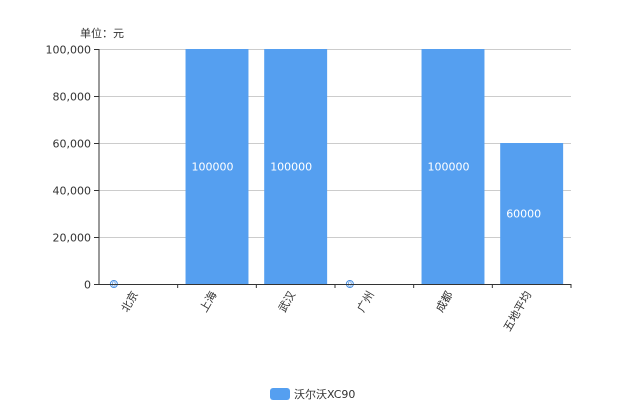  Describe the element at coordinates (72, 168) in the screenshot. I see `y-axis-ticks: 0 20,000 40,000 60,000 80,000 100,000` at that location.